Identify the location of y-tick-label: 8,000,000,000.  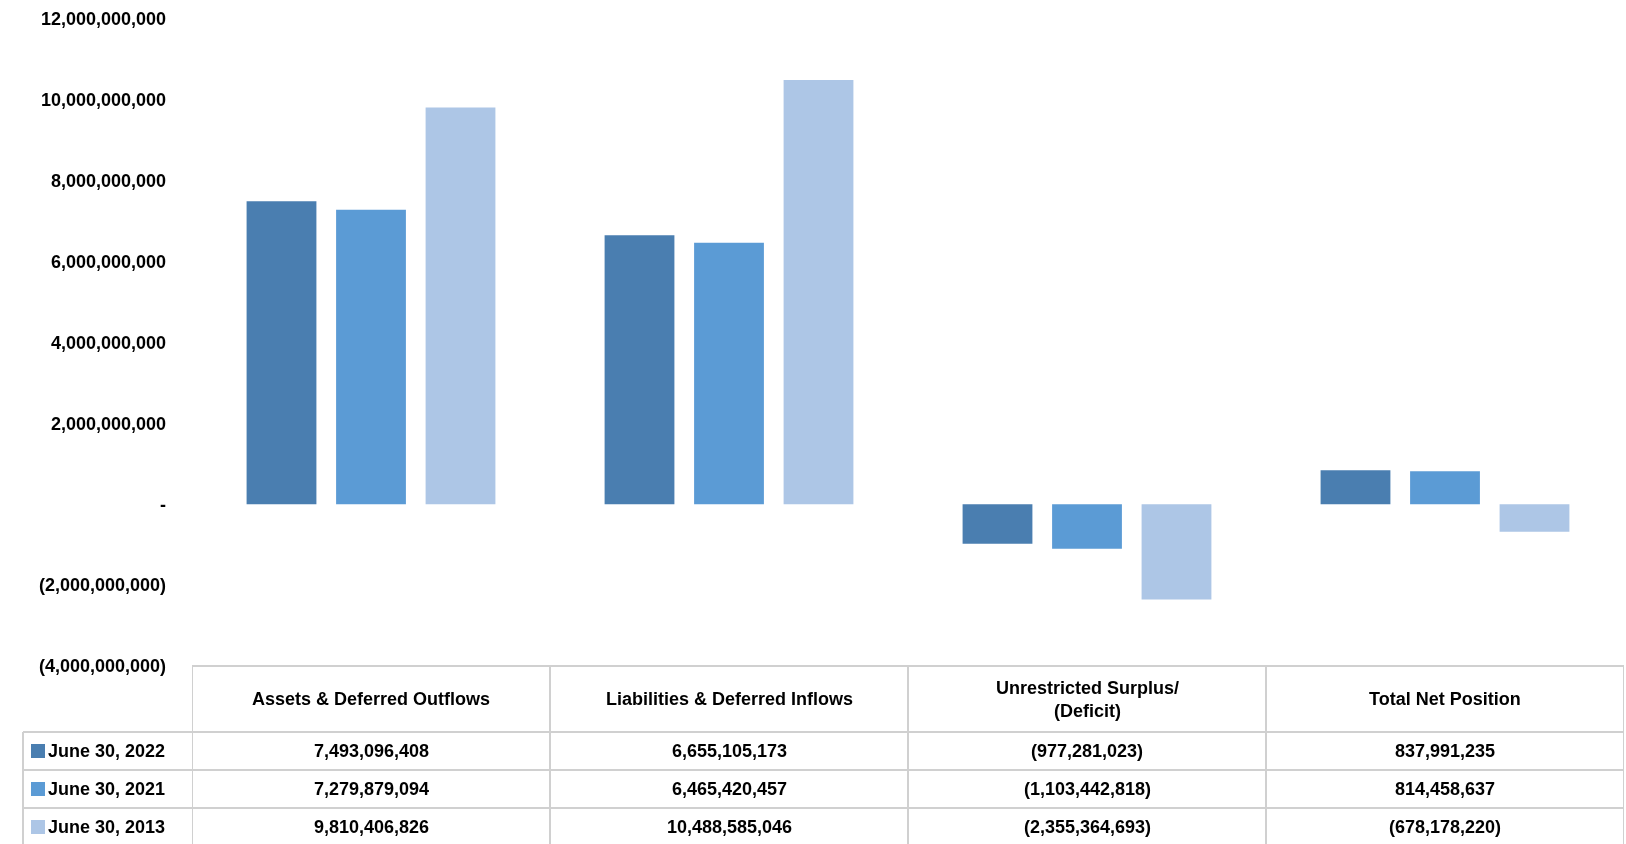
(108, 181).